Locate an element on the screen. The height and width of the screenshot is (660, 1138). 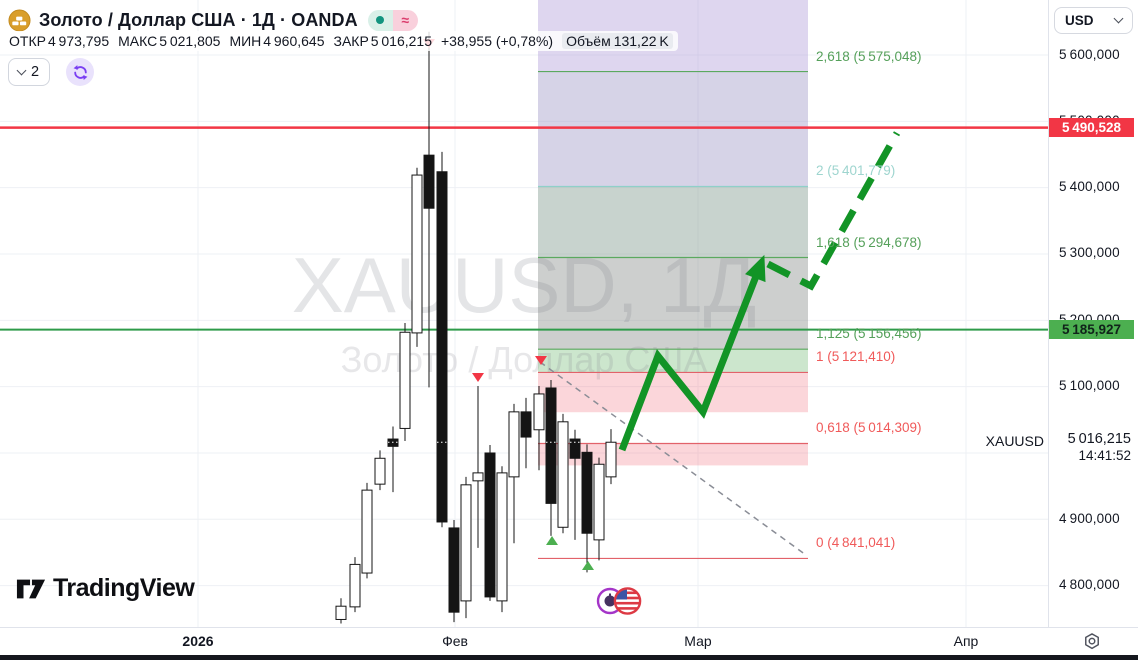
symbol-status-badges: ≈ is located at coordinates (392, 20).